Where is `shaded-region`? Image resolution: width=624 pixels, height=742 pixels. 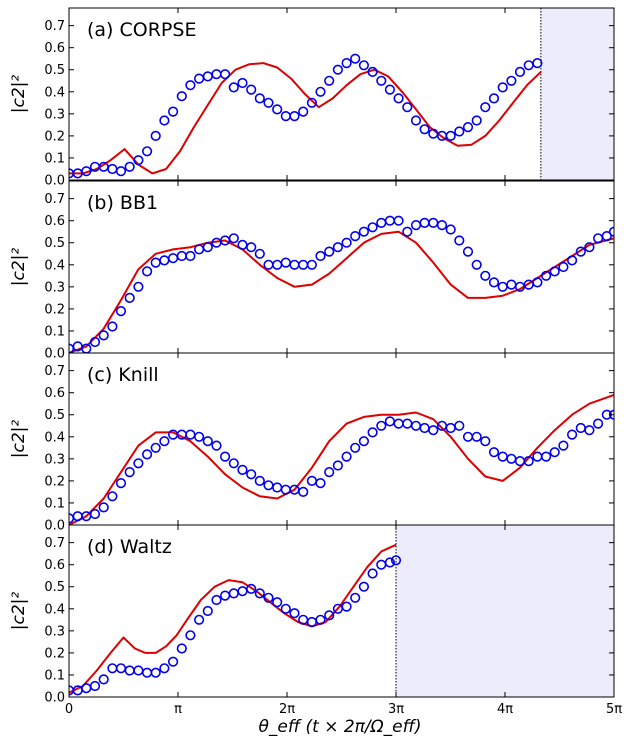
shaded-region is located at coordinates (577, 94).